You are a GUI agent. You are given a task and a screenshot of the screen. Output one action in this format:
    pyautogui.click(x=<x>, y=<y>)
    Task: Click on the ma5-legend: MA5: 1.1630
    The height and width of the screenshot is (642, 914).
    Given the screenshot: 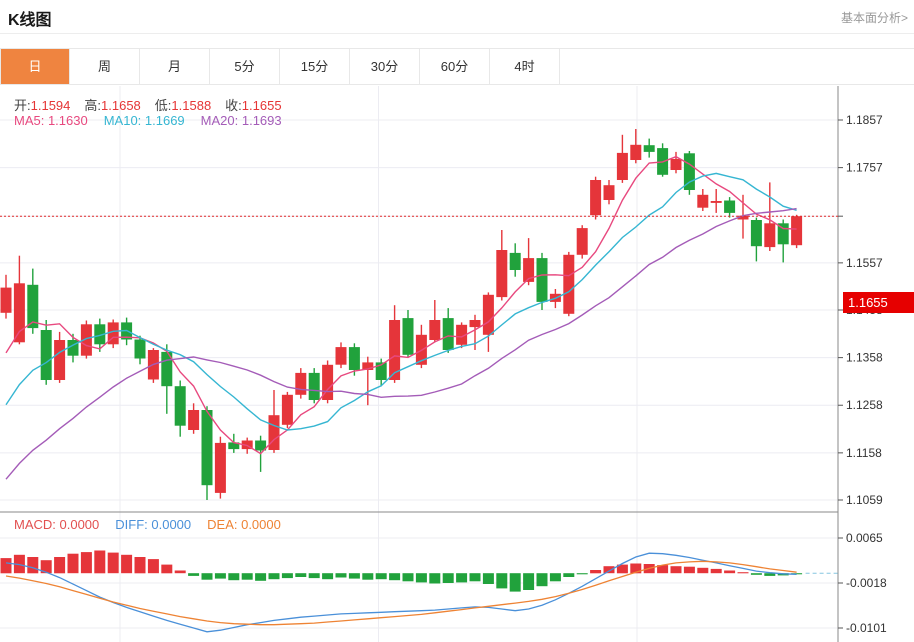 What is the action you would take?
    pyautogui.click(x=51, y=120)
    